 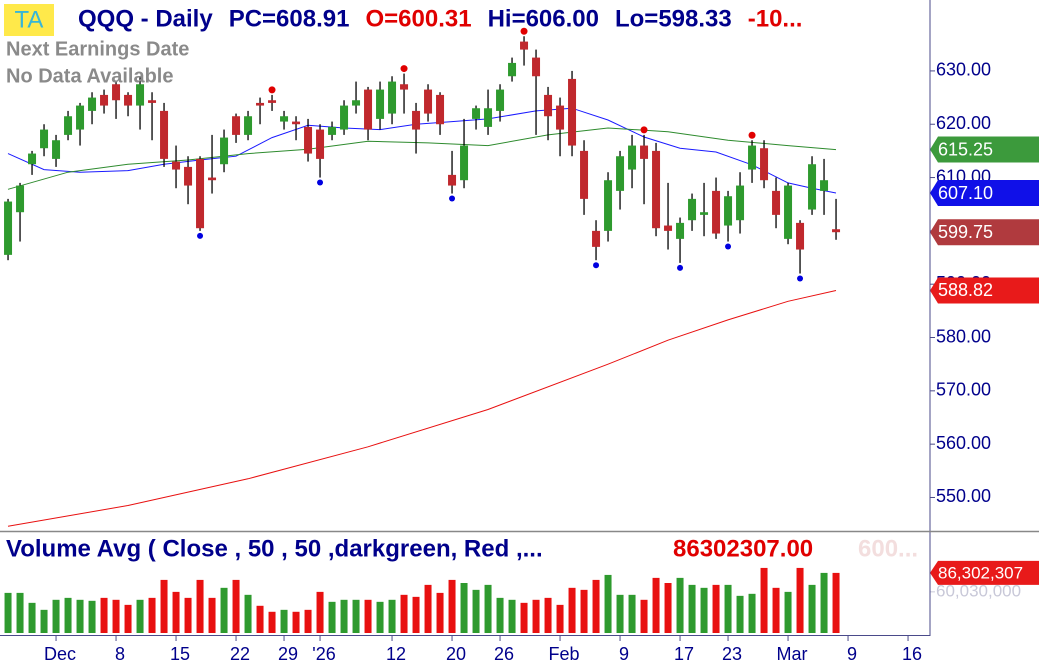 What do you see at coordinates (732, 654) in the screenshot?
I see `x-tick-label: 23` at bounding box center [732, 654].